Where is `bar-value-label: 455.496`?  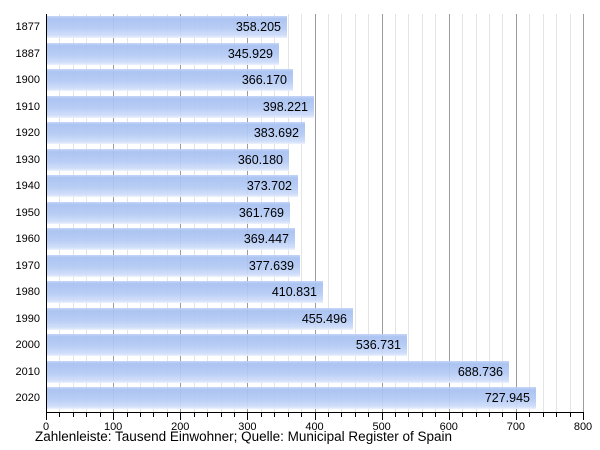
bar-value-label: 455.496 is located at coordinates (324, 319).